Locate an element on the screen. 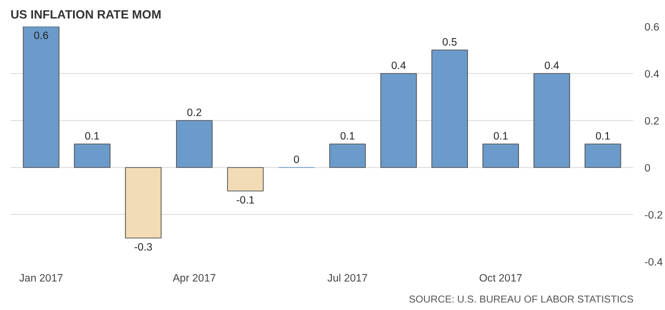  x-tick-label: Apr 2017 is located at coordinates (194, 278).